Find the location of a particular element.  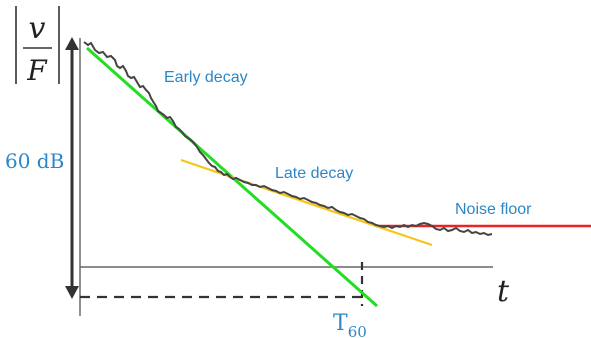

early-decay-label: Early decay is located at coordinates (206, 77).